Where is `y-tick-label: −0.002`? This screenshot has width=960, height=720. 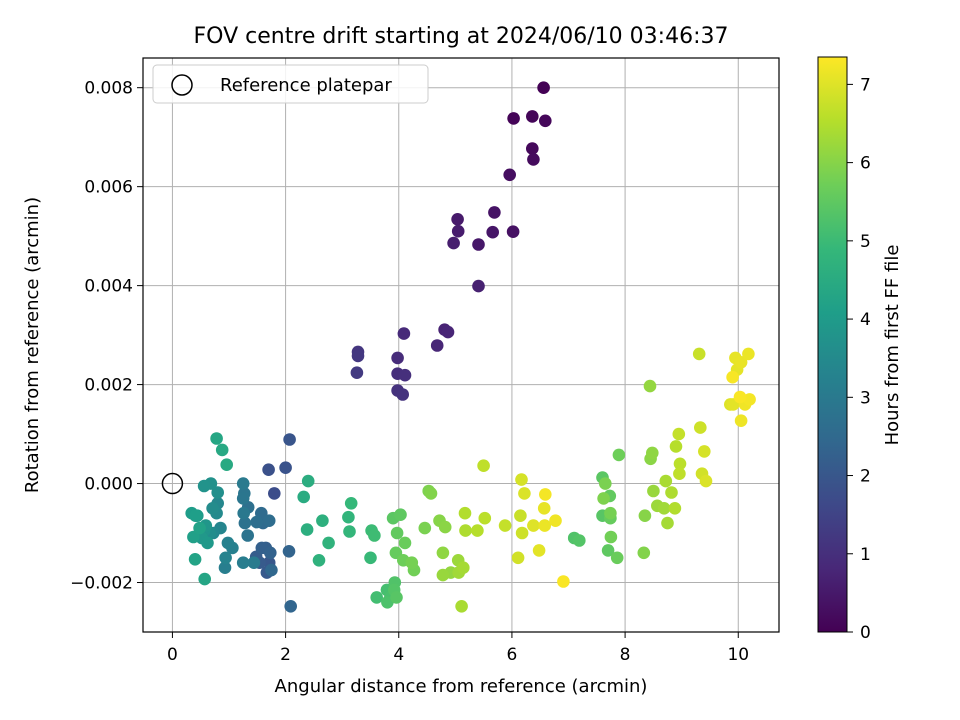 y-tick-label: −0.002 is located at coordinates (101, 584).